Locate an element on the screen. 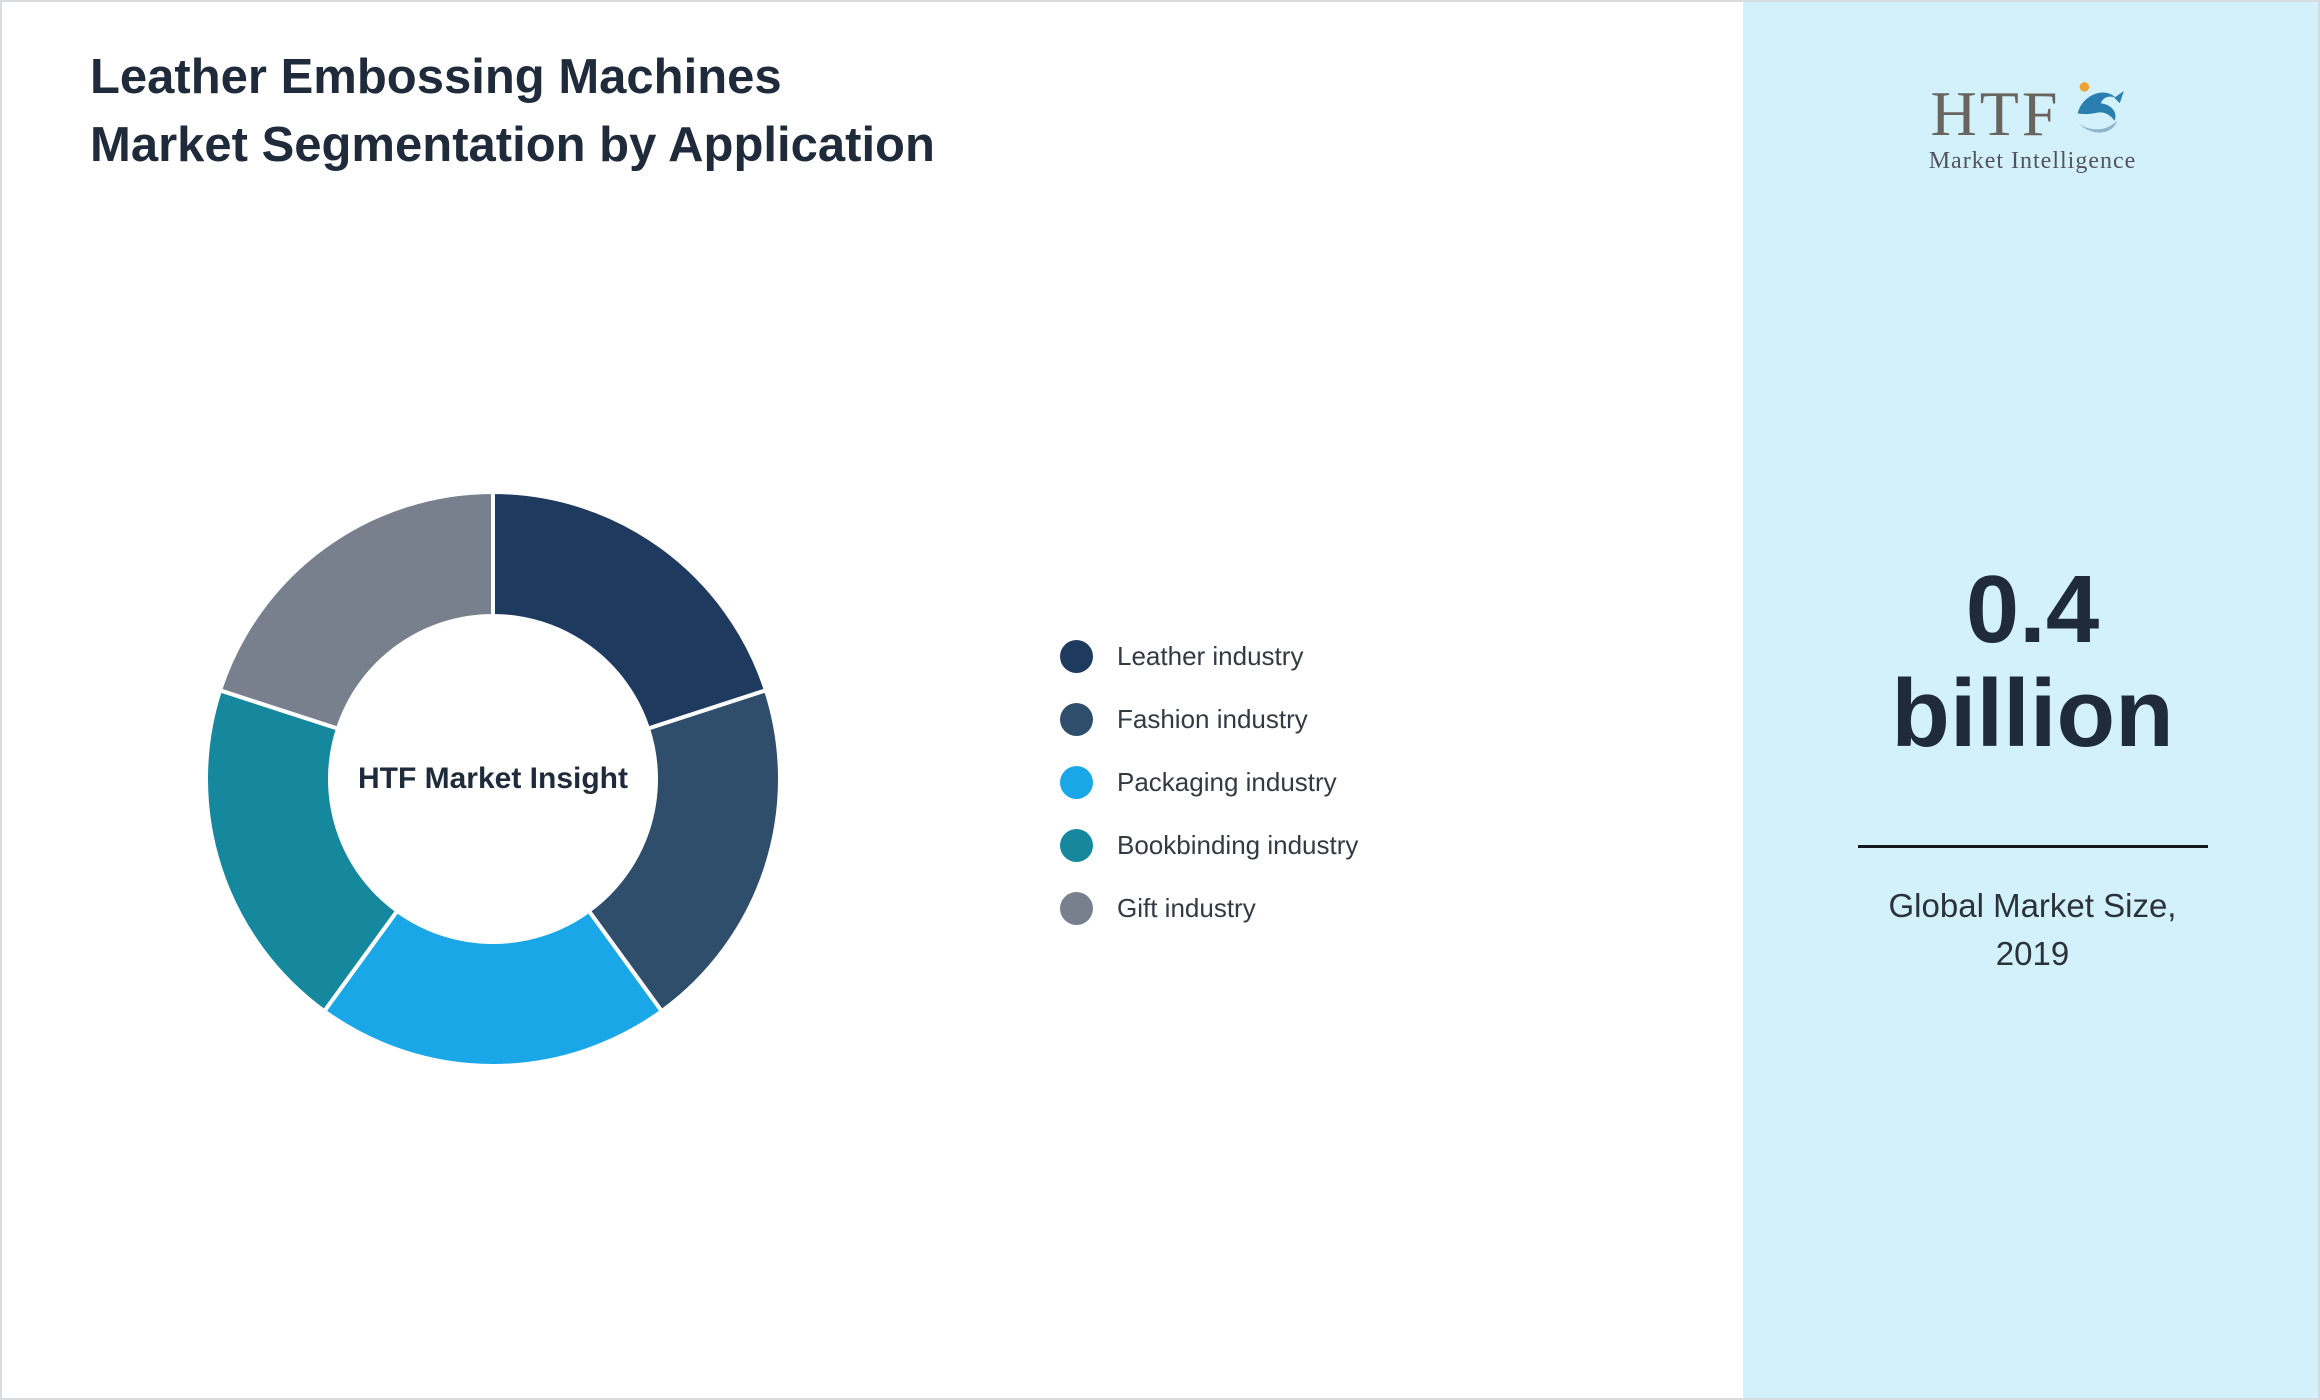  legend-label: Gift industry is located at coordinates (1186, 908).